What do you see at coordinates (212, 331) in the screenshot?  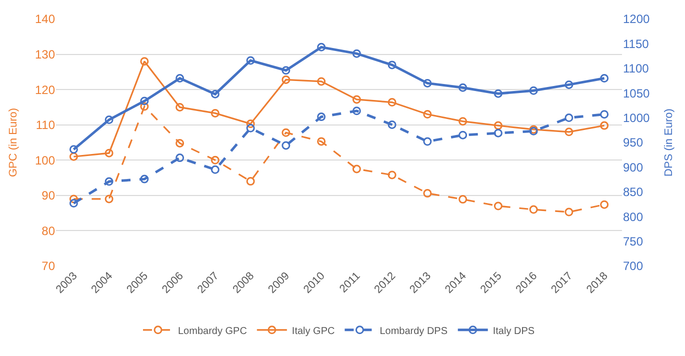 I see `legend-label: Lombardy GPC` at bounding box center [212, 331].